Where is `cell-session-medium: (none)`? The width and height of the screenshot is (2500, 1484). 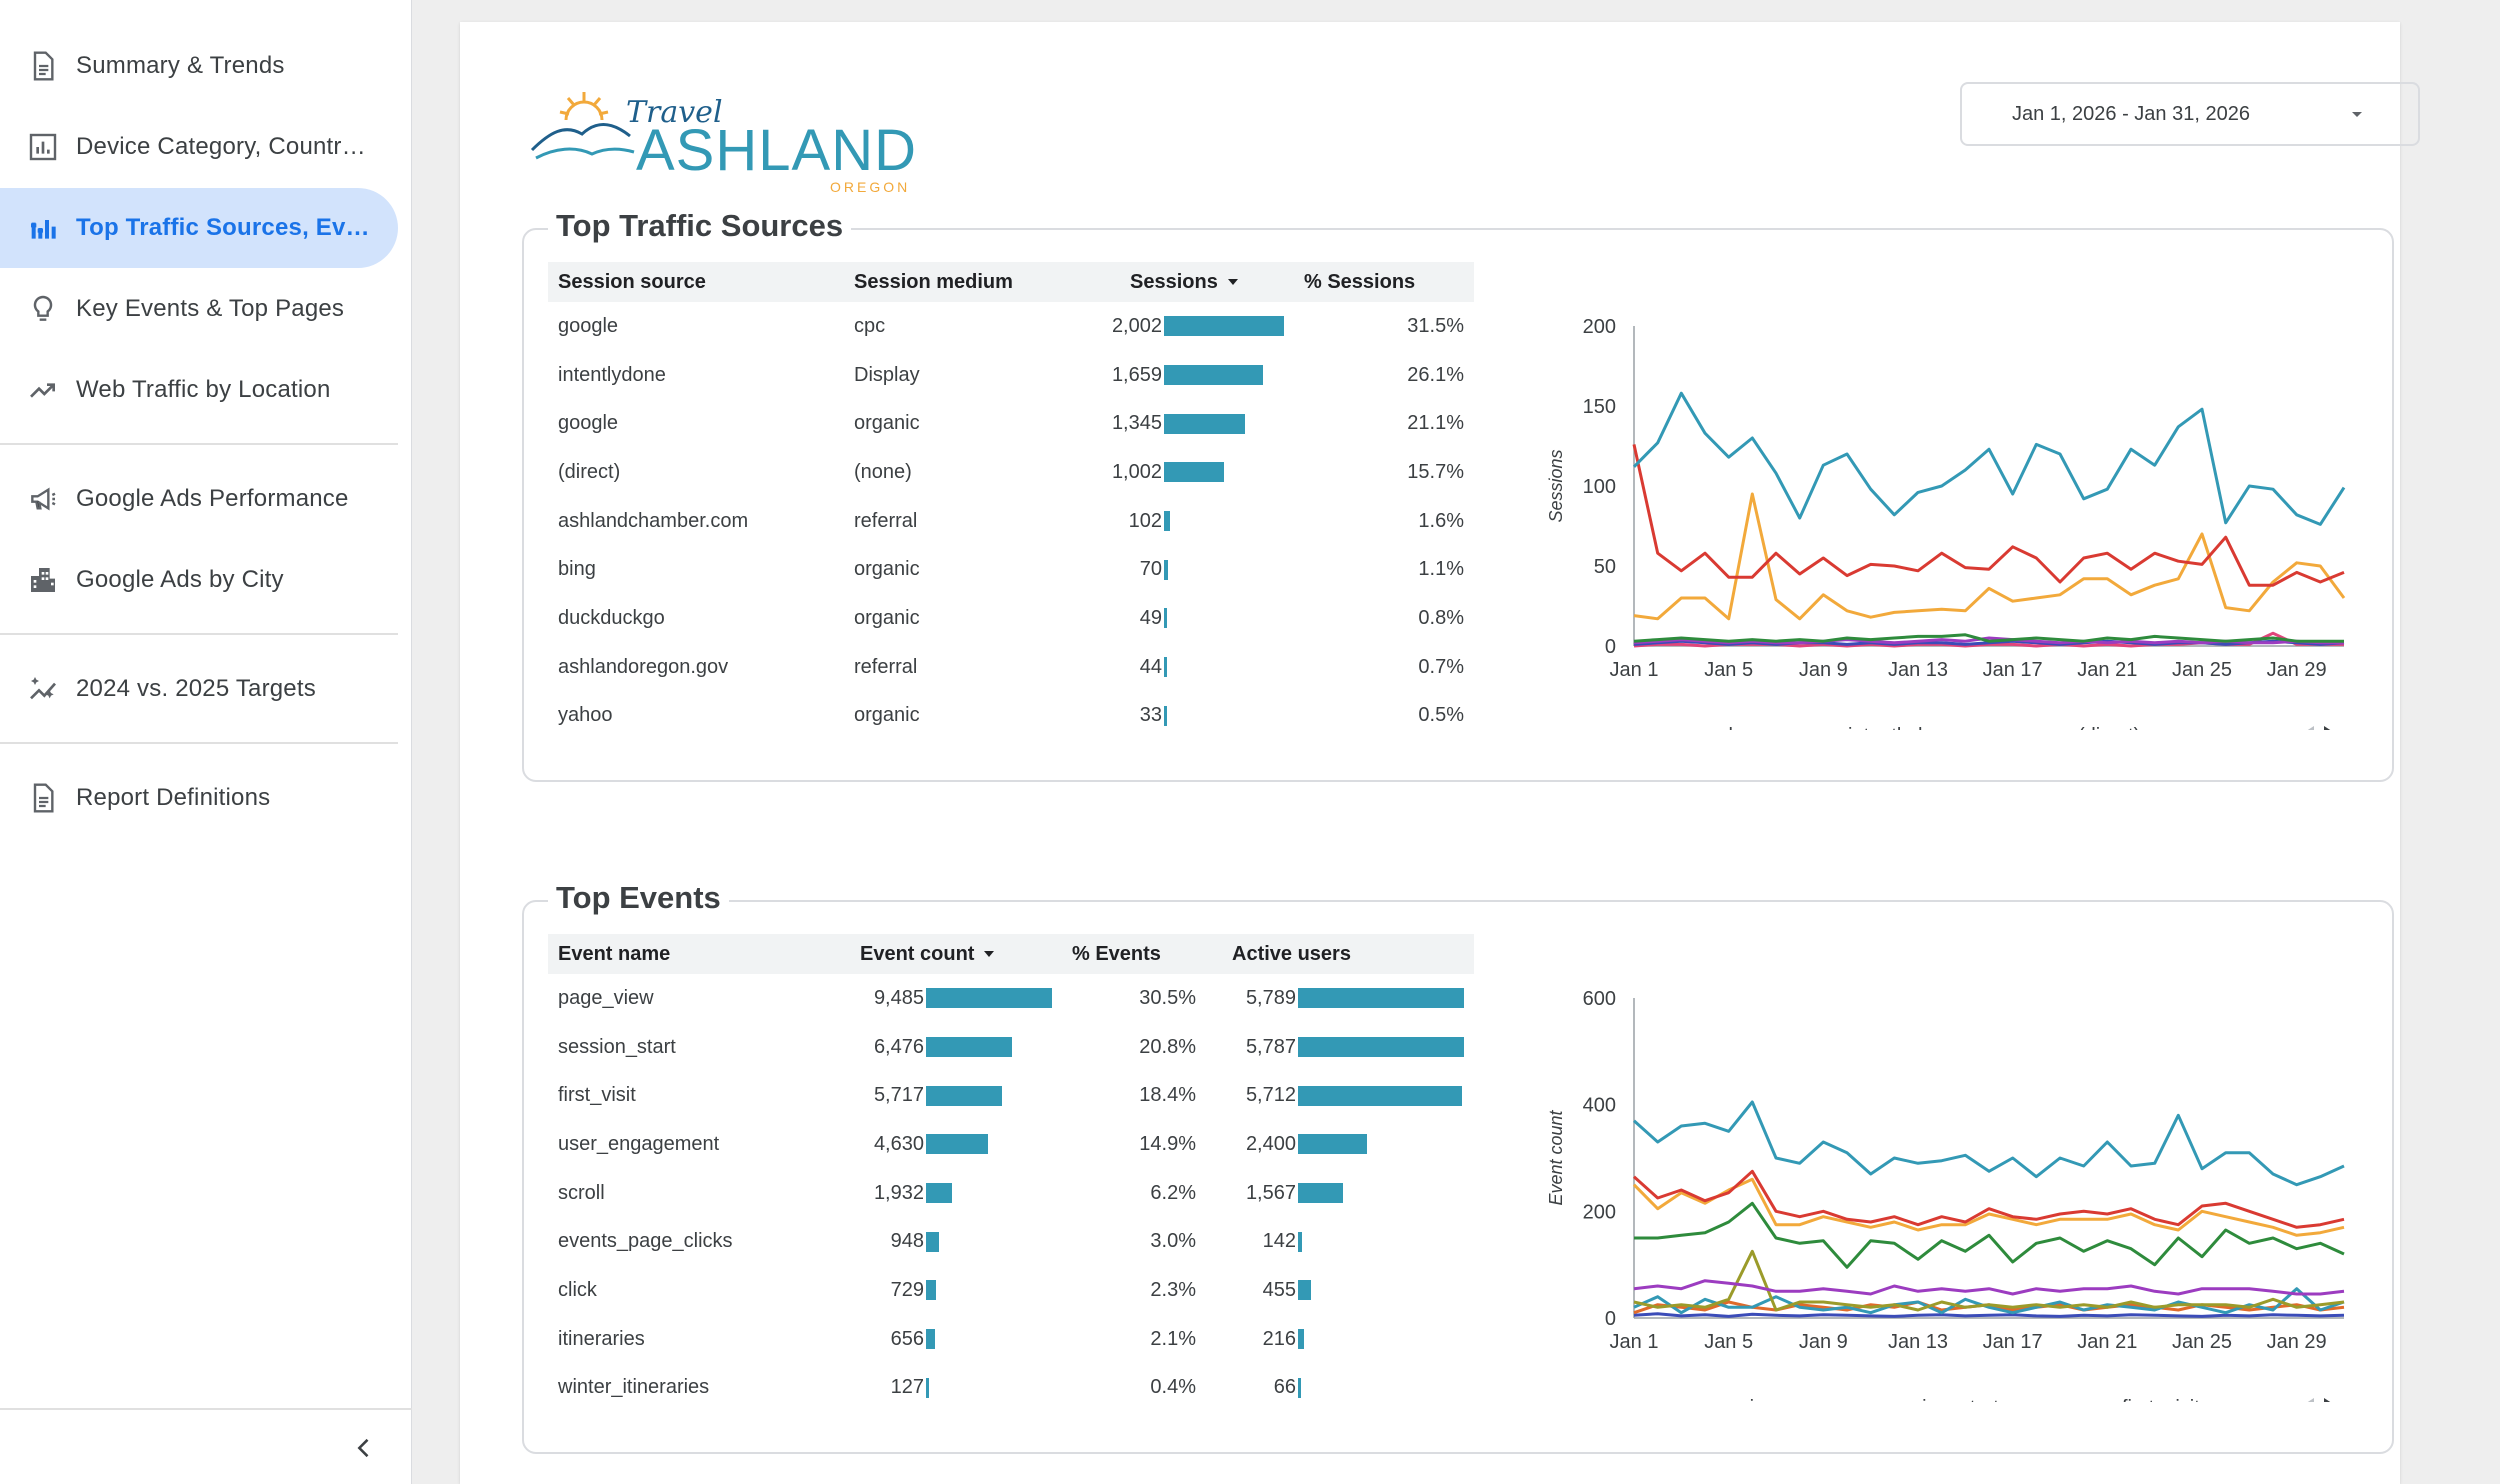
cell-session-medium: (none) is located at coordinates (883, 471).